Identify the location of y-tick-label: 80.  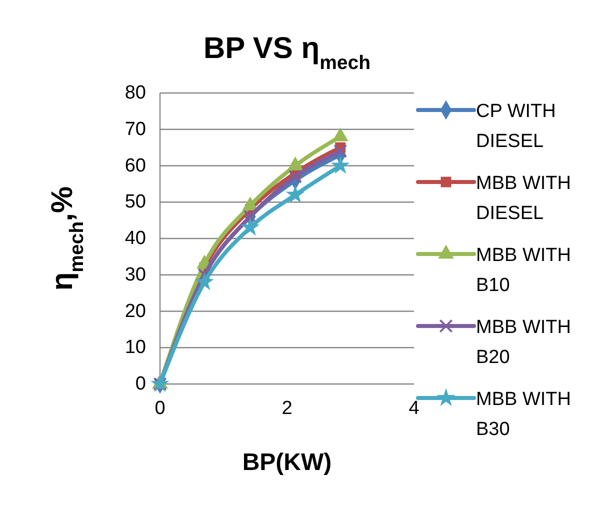
(135, 93).